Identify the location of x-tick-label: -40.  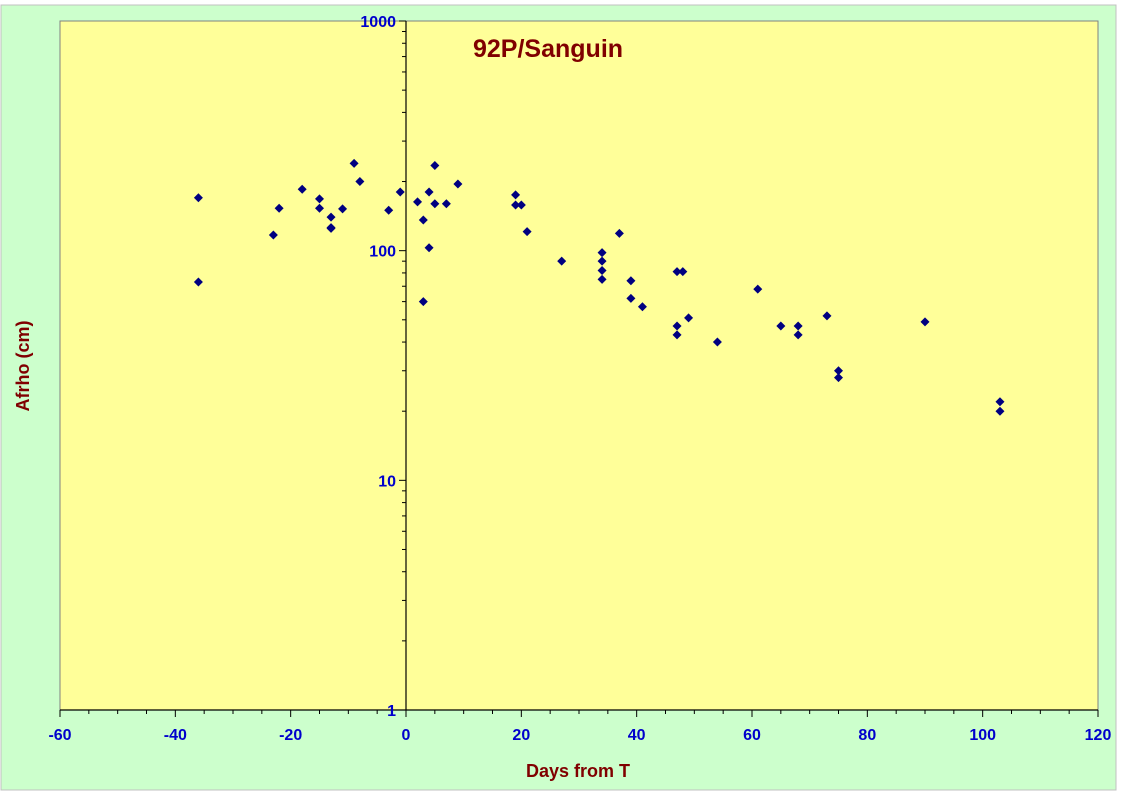
(175, 735).